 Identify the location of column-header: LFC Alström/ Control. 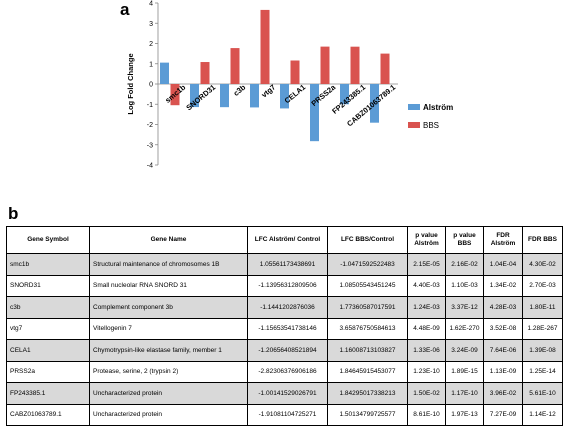
(287, 240).